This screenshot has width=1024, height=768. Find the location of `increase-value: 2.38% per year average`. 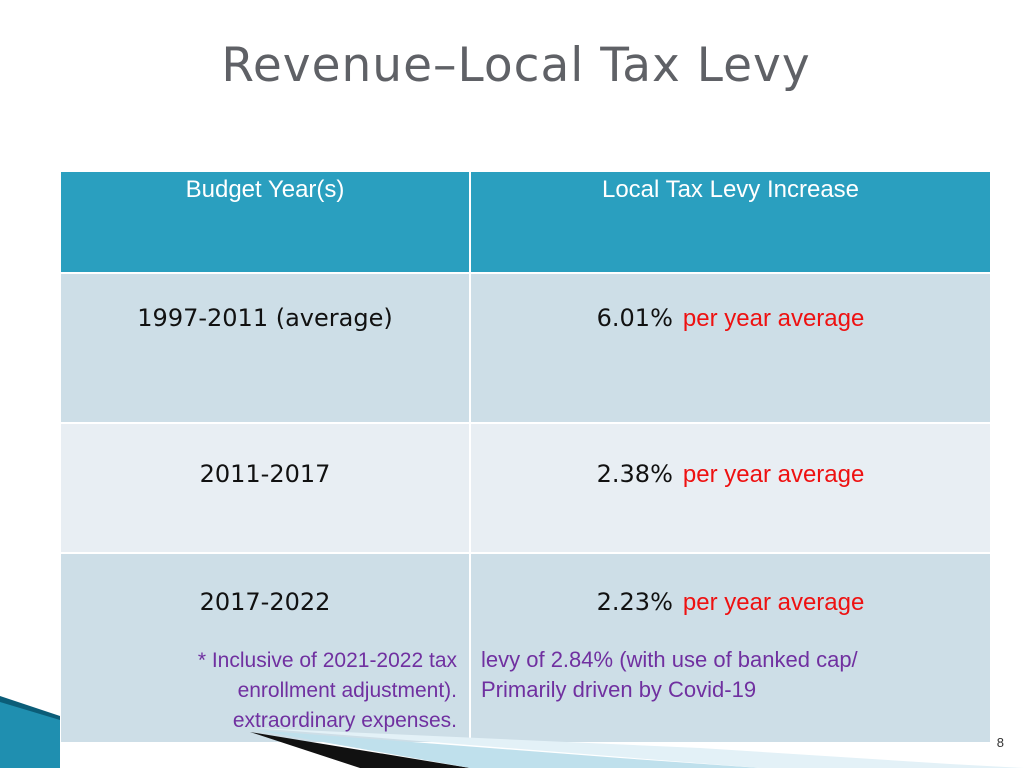

increase-value: 2.38% per year average is located at coordinates (730, 456).